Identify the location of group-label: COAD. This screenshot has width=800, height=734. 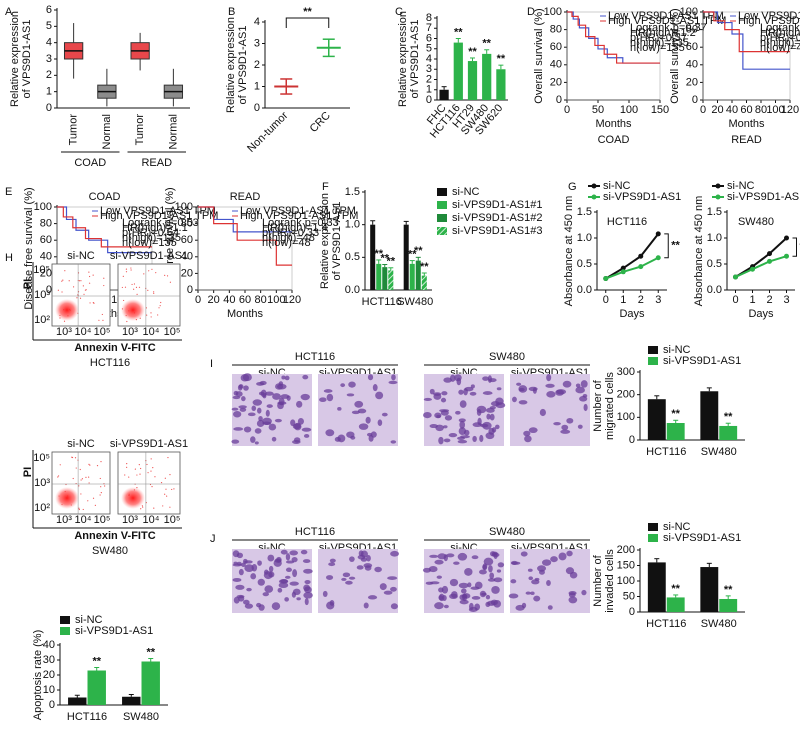
(90, 163).